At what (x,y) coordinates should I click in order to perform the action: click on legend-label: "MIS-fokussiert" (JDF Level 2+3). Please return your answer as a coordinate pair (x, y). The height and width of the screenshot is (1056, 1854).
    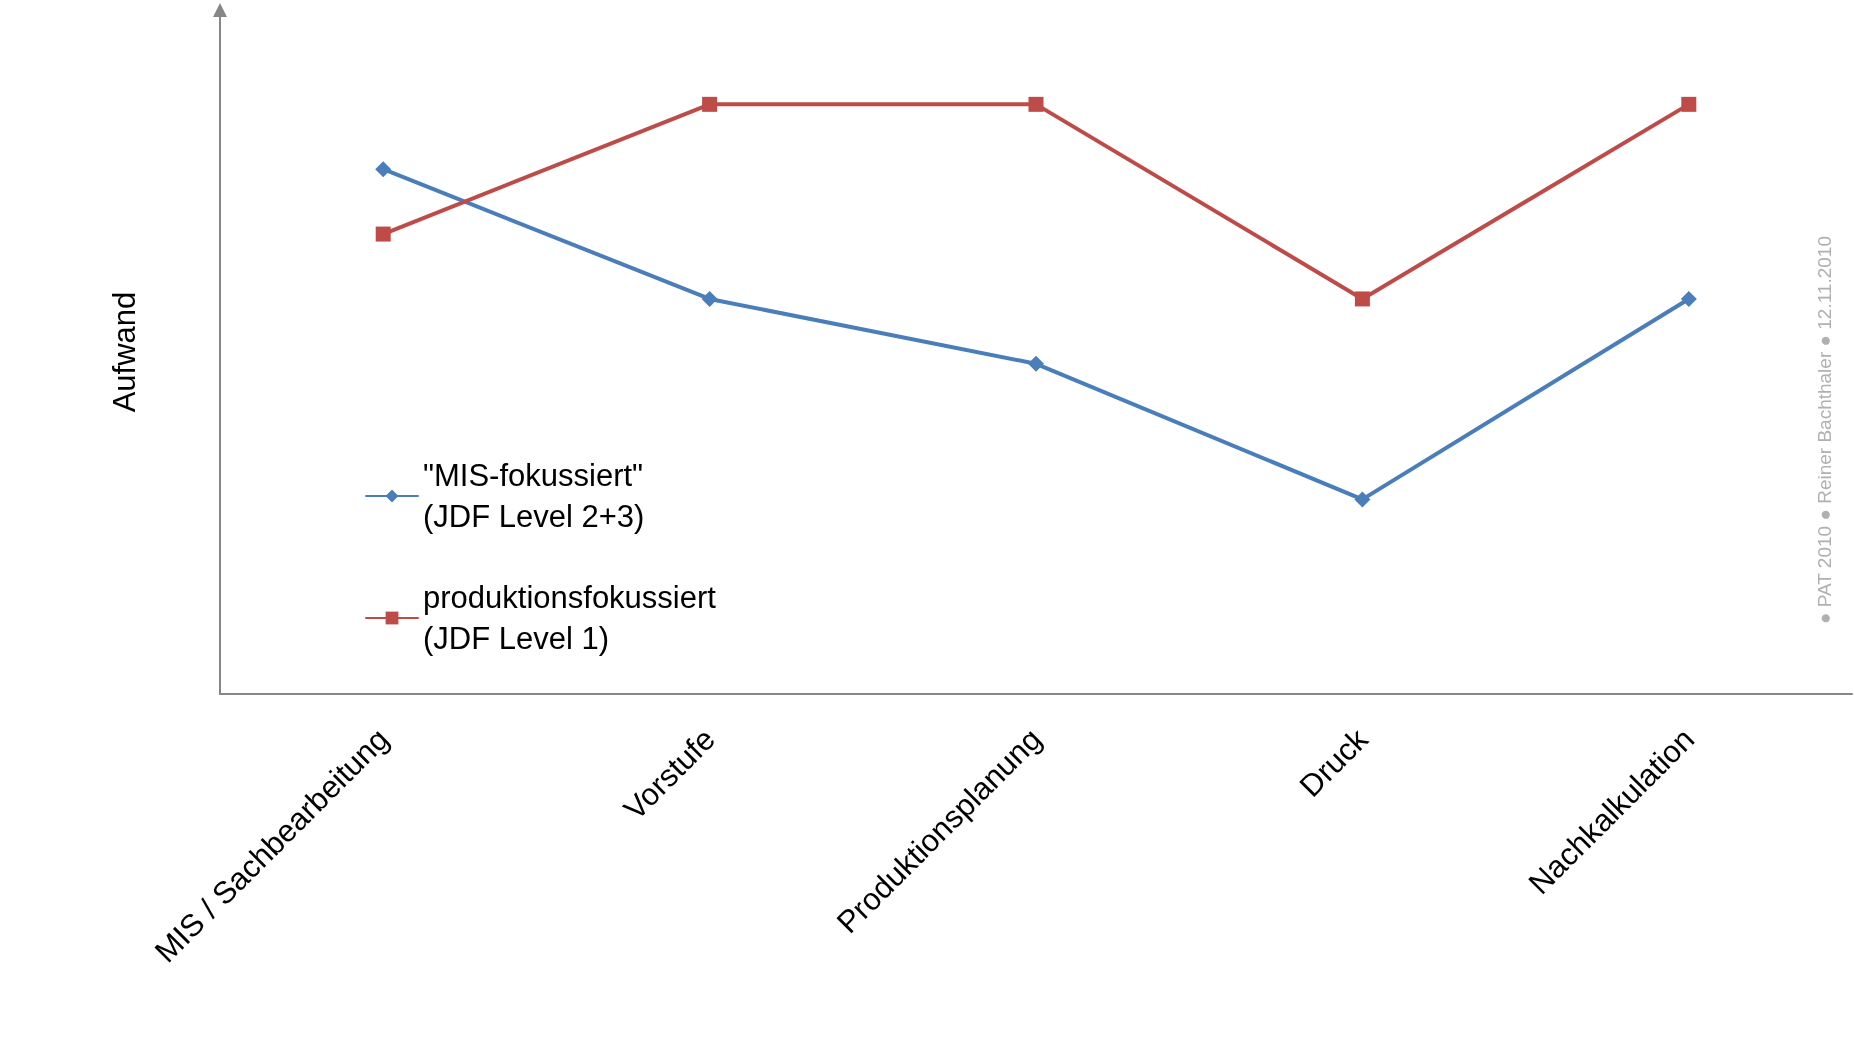
    Looking at the image, I should click on (534, 496).